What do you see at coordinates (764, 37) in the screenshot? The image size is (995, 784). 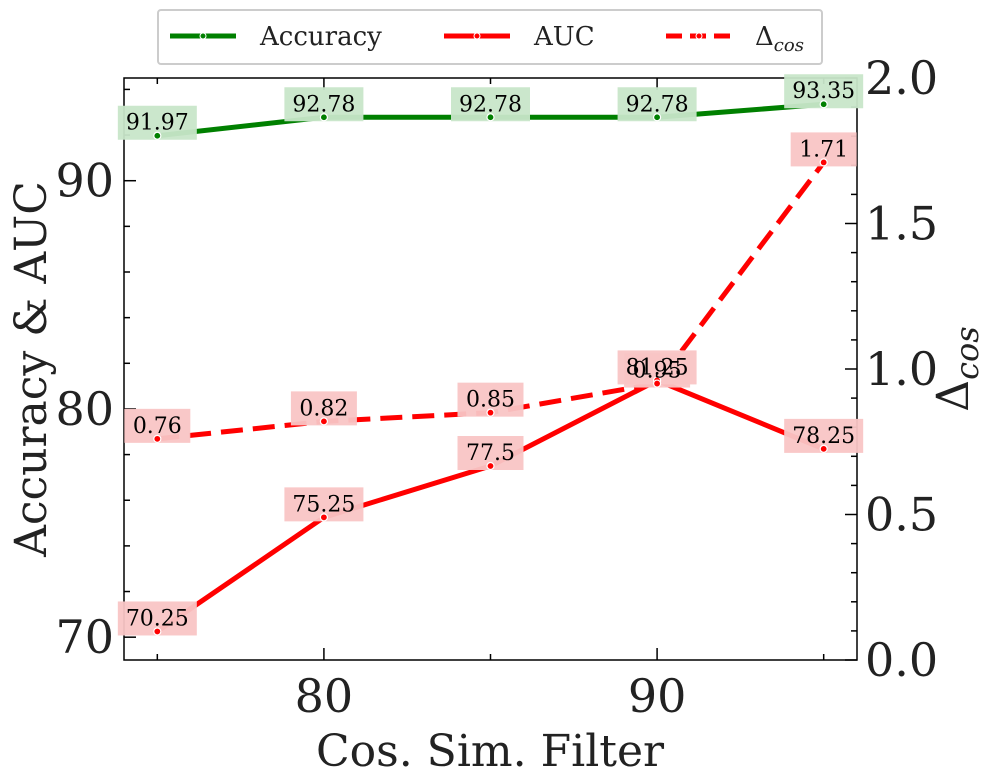 I see `legend-delta-base: Δ` at bounding box center [764, 37].